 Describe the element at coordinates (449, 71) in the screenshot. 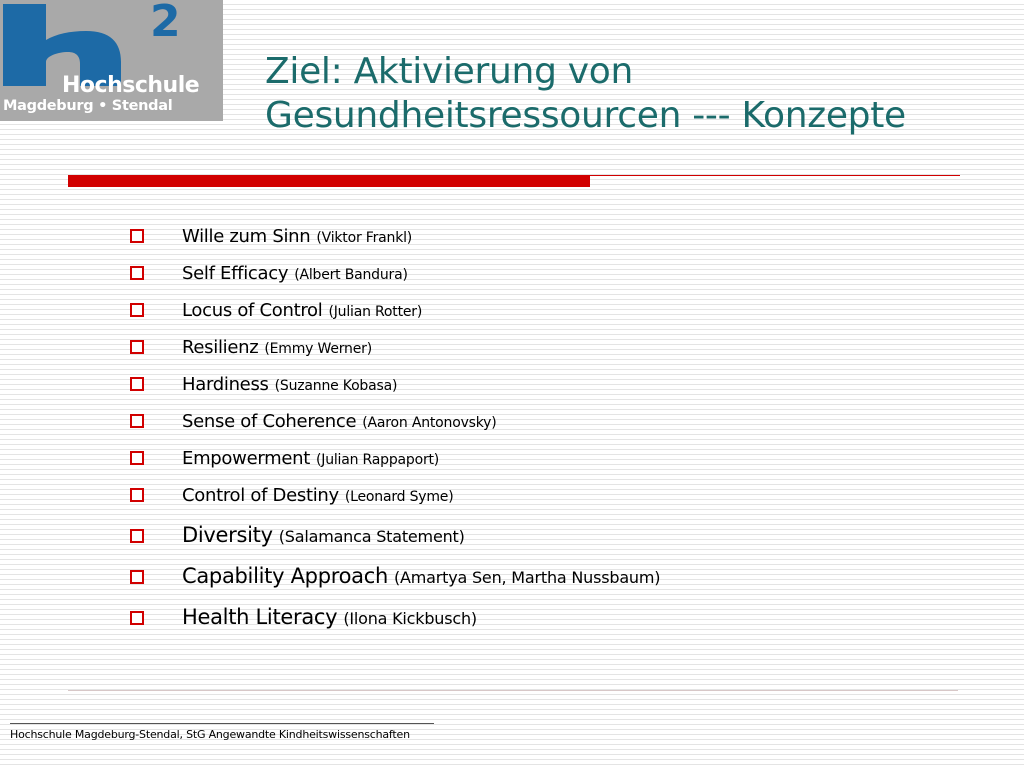

I see `slide-title-line1: Ziel: Aktivierung von` at that location.